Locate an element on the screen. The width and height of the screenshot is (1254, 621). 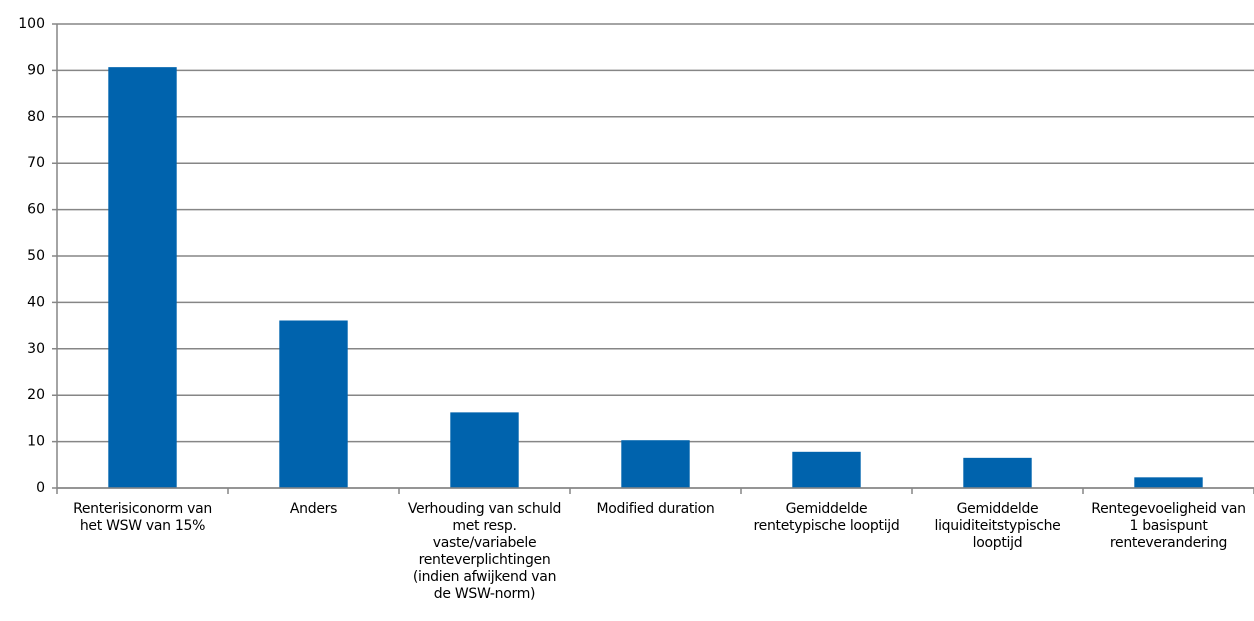
x-tick-label: Gemiddelde rentetypische looptijd is located at coordinates (826, 517).